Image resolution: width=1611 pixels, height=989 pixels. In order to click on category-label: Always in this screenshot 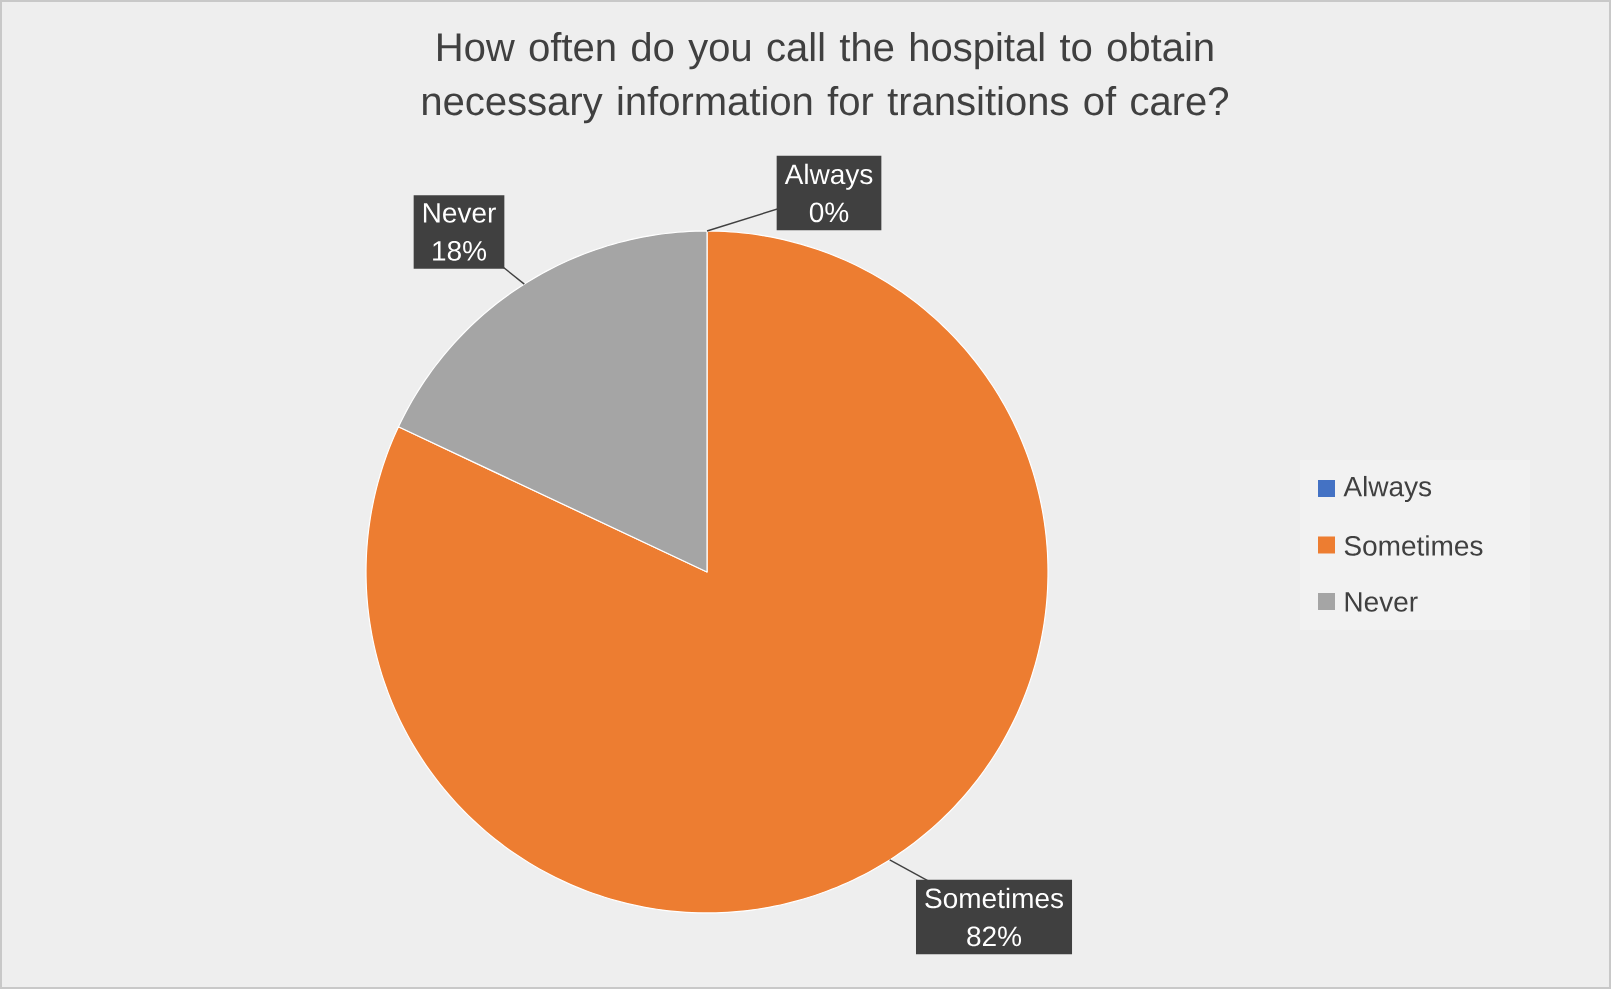, I will do `click(828, 176)`.